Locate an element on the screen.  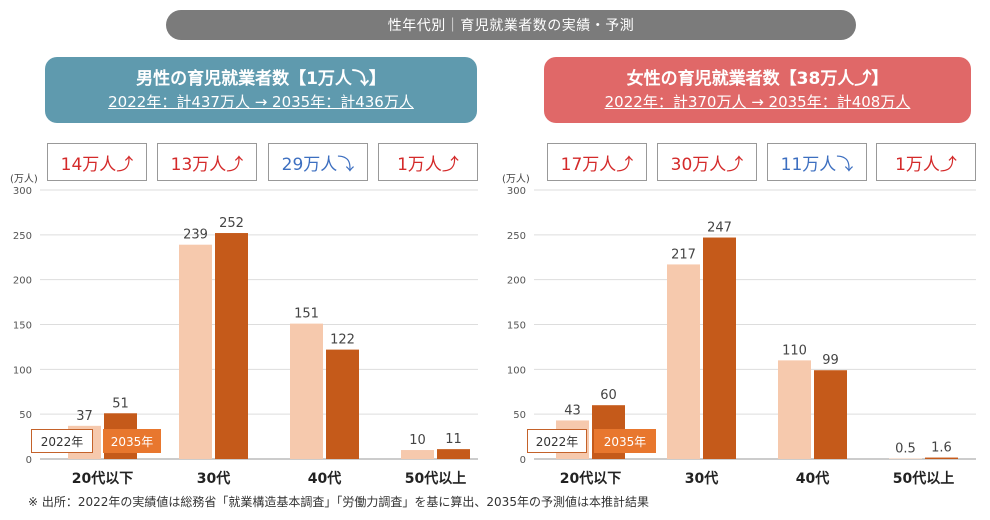
female-subtitle: 2022年：計370万人 → 2035年：計408万人 is located at coordinates (757, 102).